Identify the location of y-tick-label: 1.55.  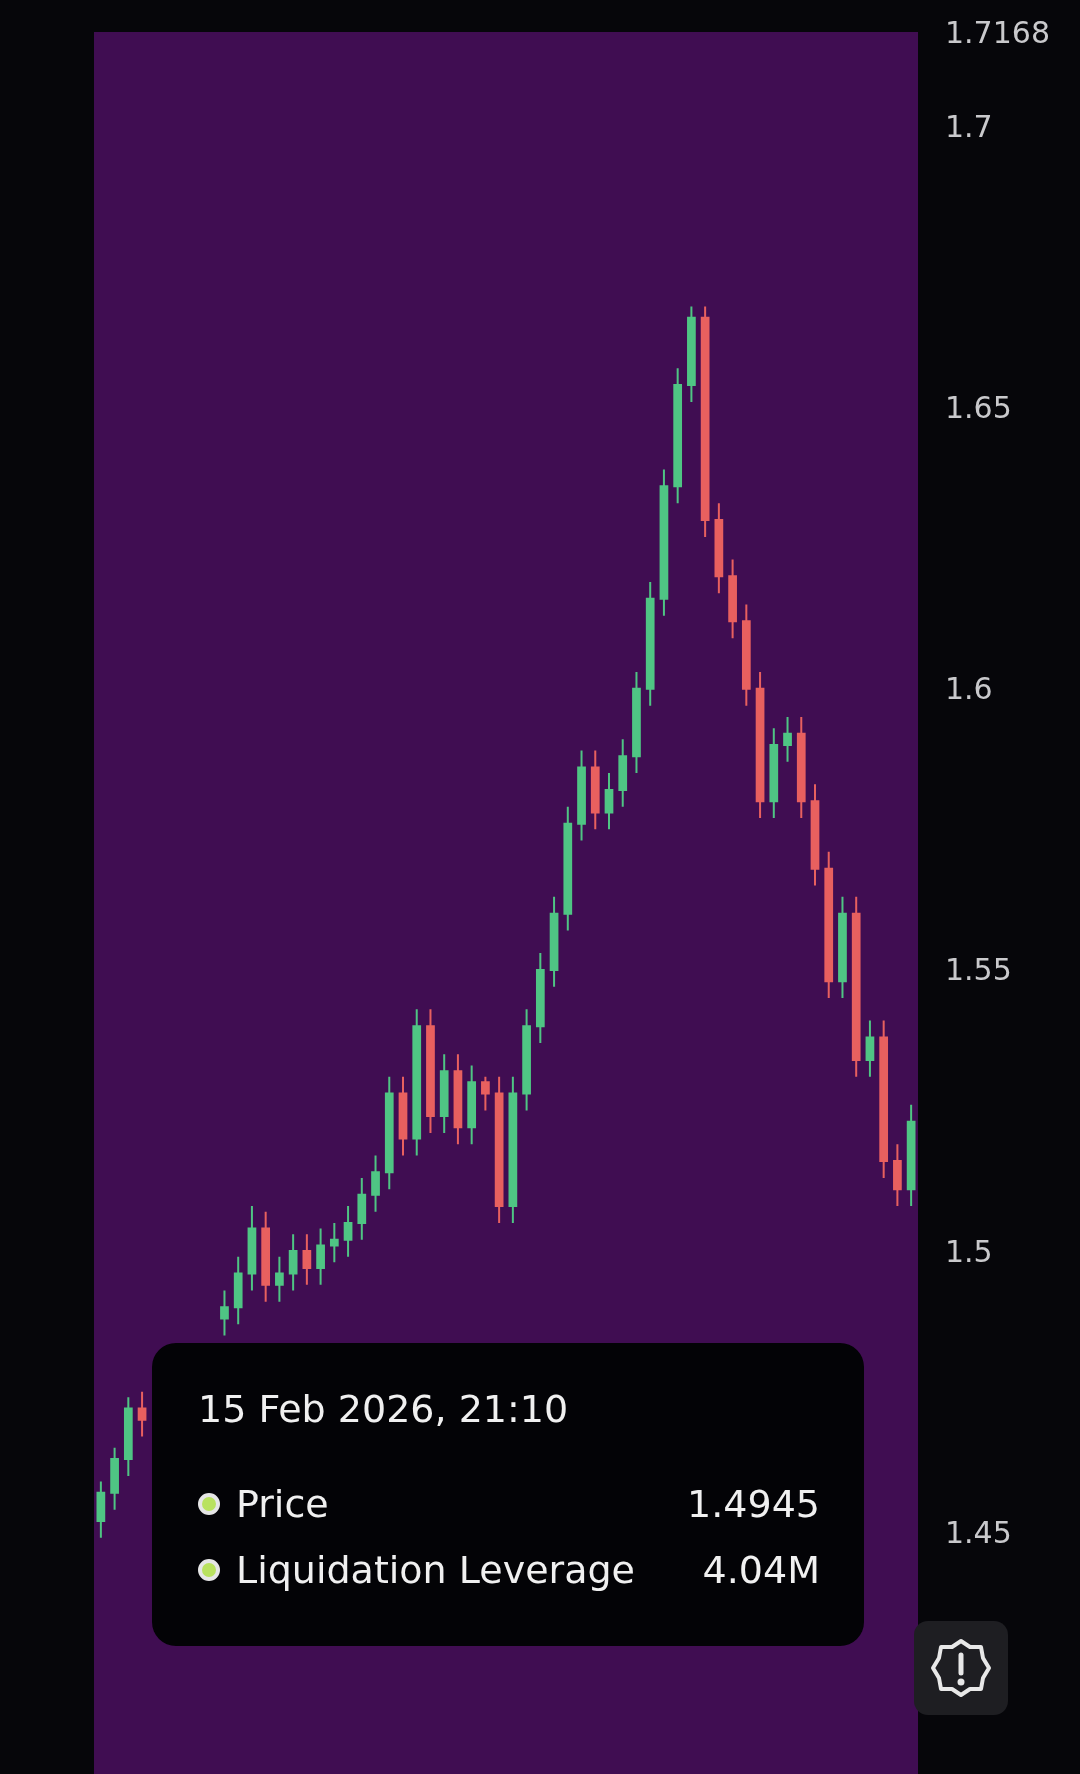
(978, 970).